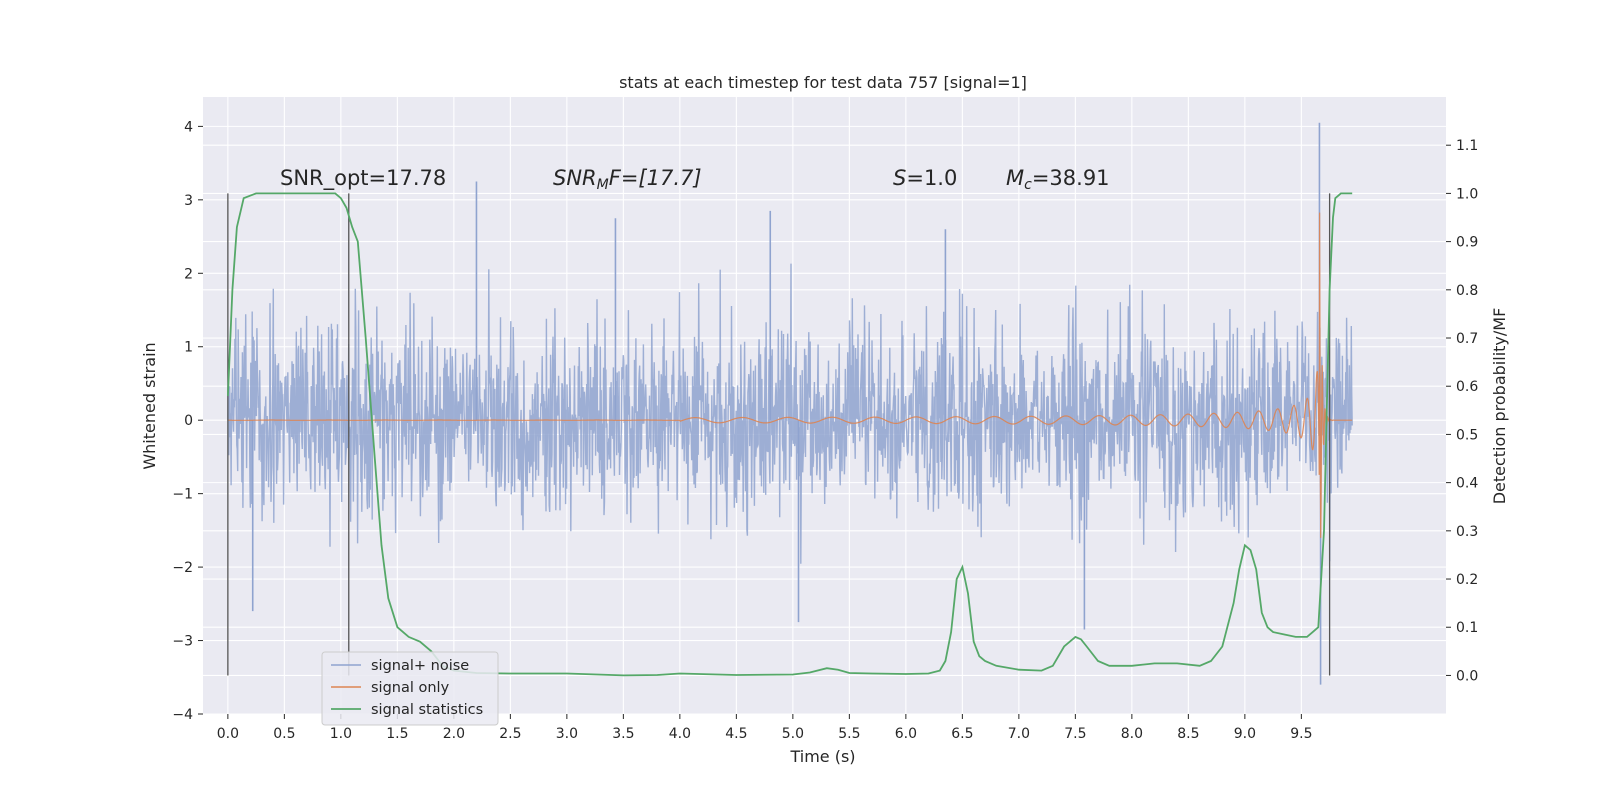 The width and height of the screenshot is (1600, 800). I want to click on x-tick-label: 4.0, so click(680, 734).